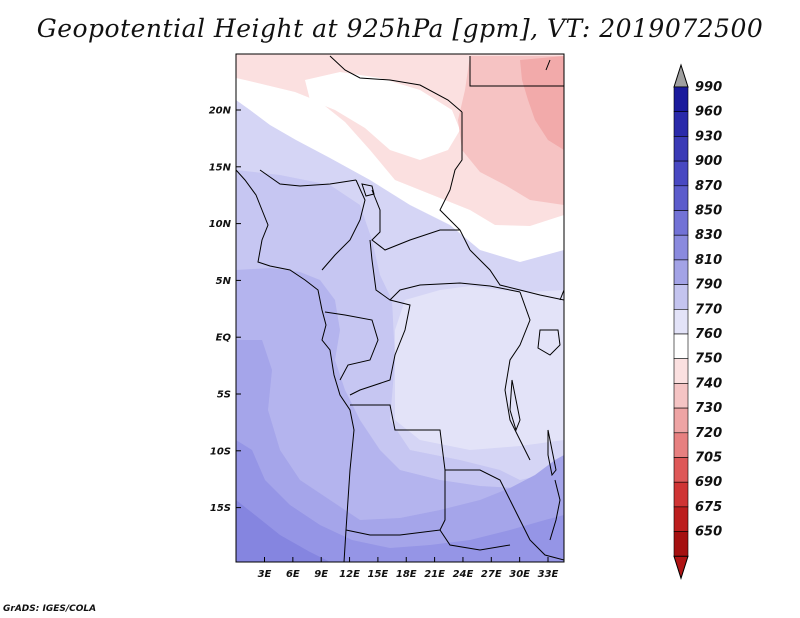  I want to click on lake-victoria, so click(549, 342).